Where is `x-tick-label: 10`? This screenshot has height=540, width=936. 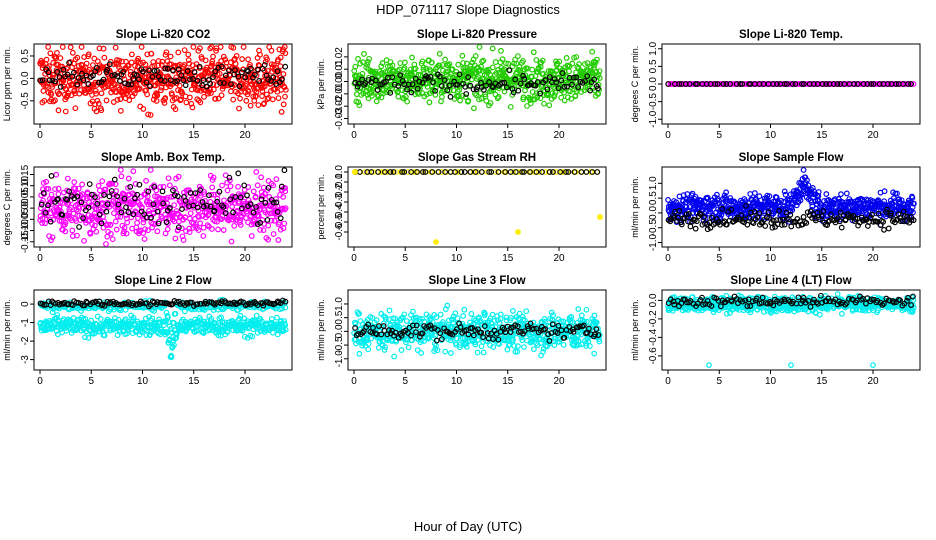
x-tick-label: 10 is located at coordinates (457, 135).